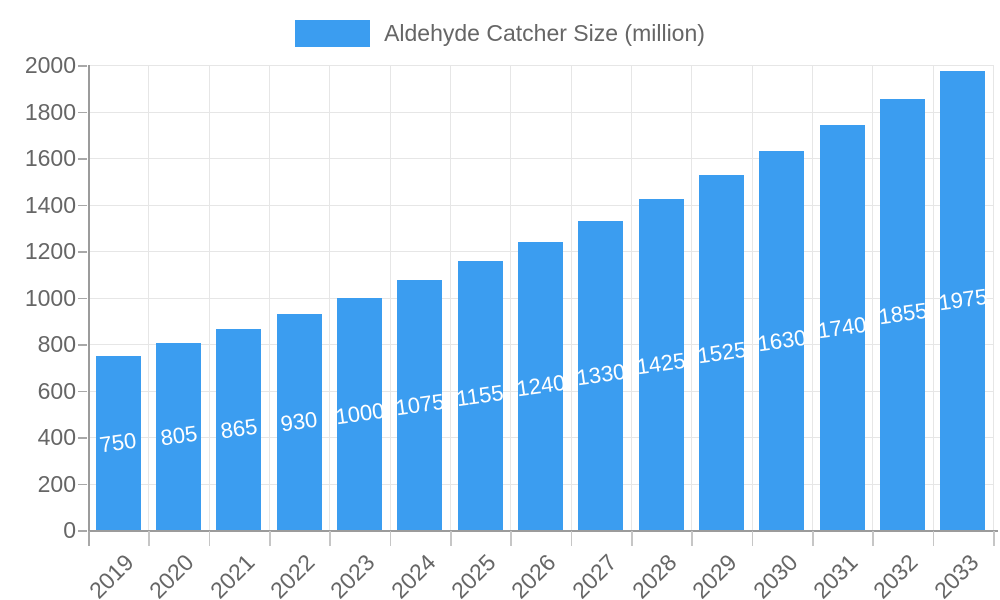 Image resolution: width=1000 pixels, height=600 pixels. I want to click on x-tick-label: 2020, so click(171, 574).